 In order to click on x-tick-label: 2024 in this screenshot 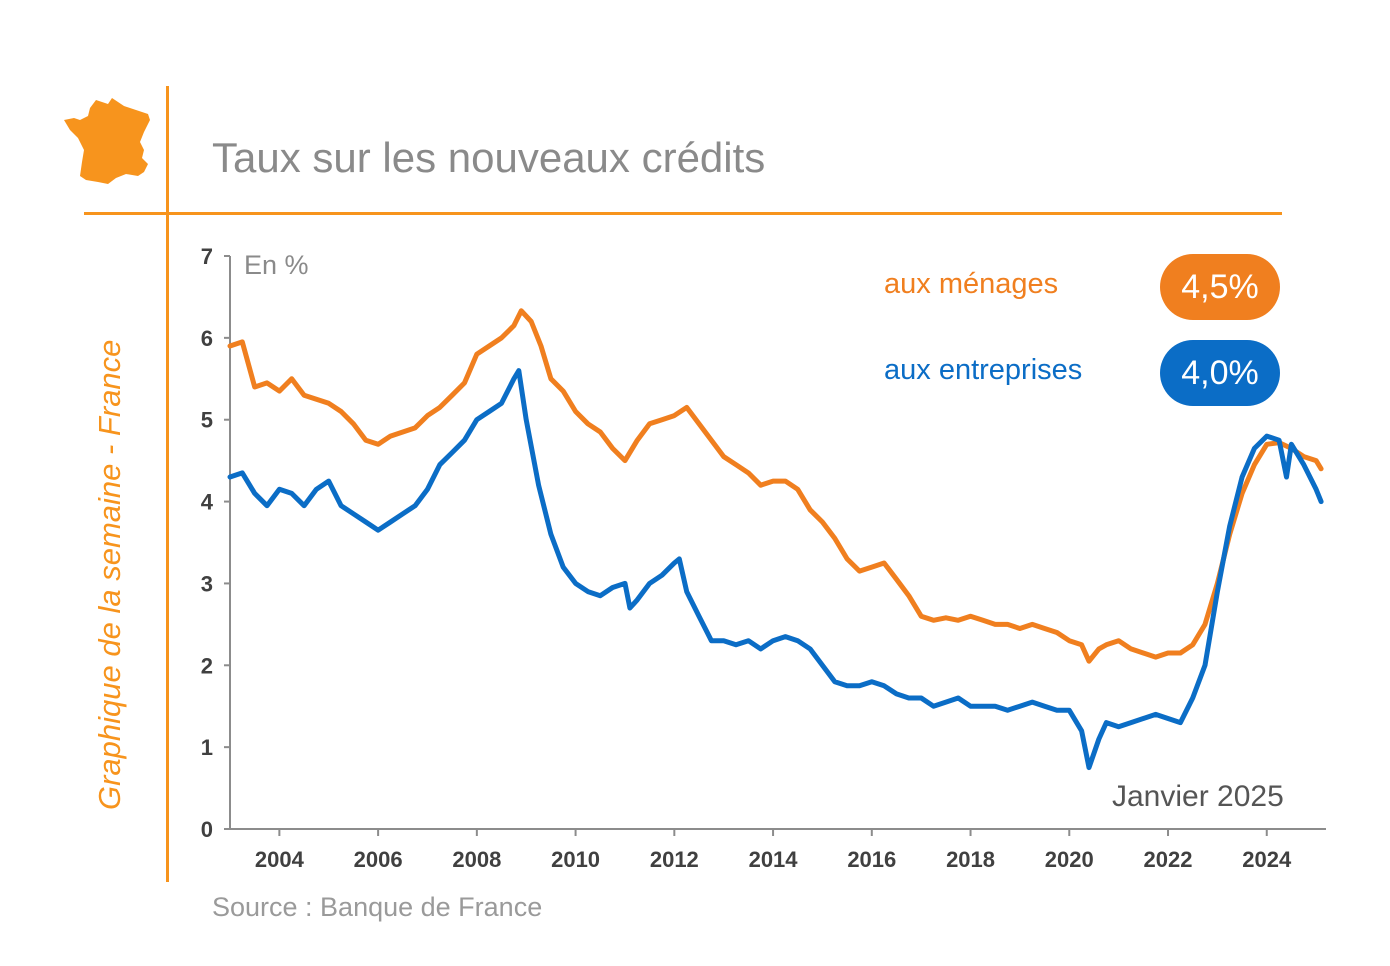, I will do `click(1267, 859)`.